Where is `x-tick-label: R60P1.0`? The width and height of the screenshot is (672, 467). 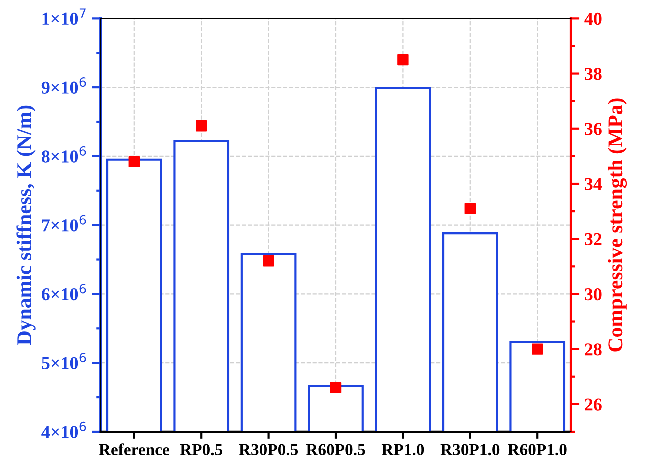 x-tick-label: R60P1.0 is located at coordinates (537, 450).